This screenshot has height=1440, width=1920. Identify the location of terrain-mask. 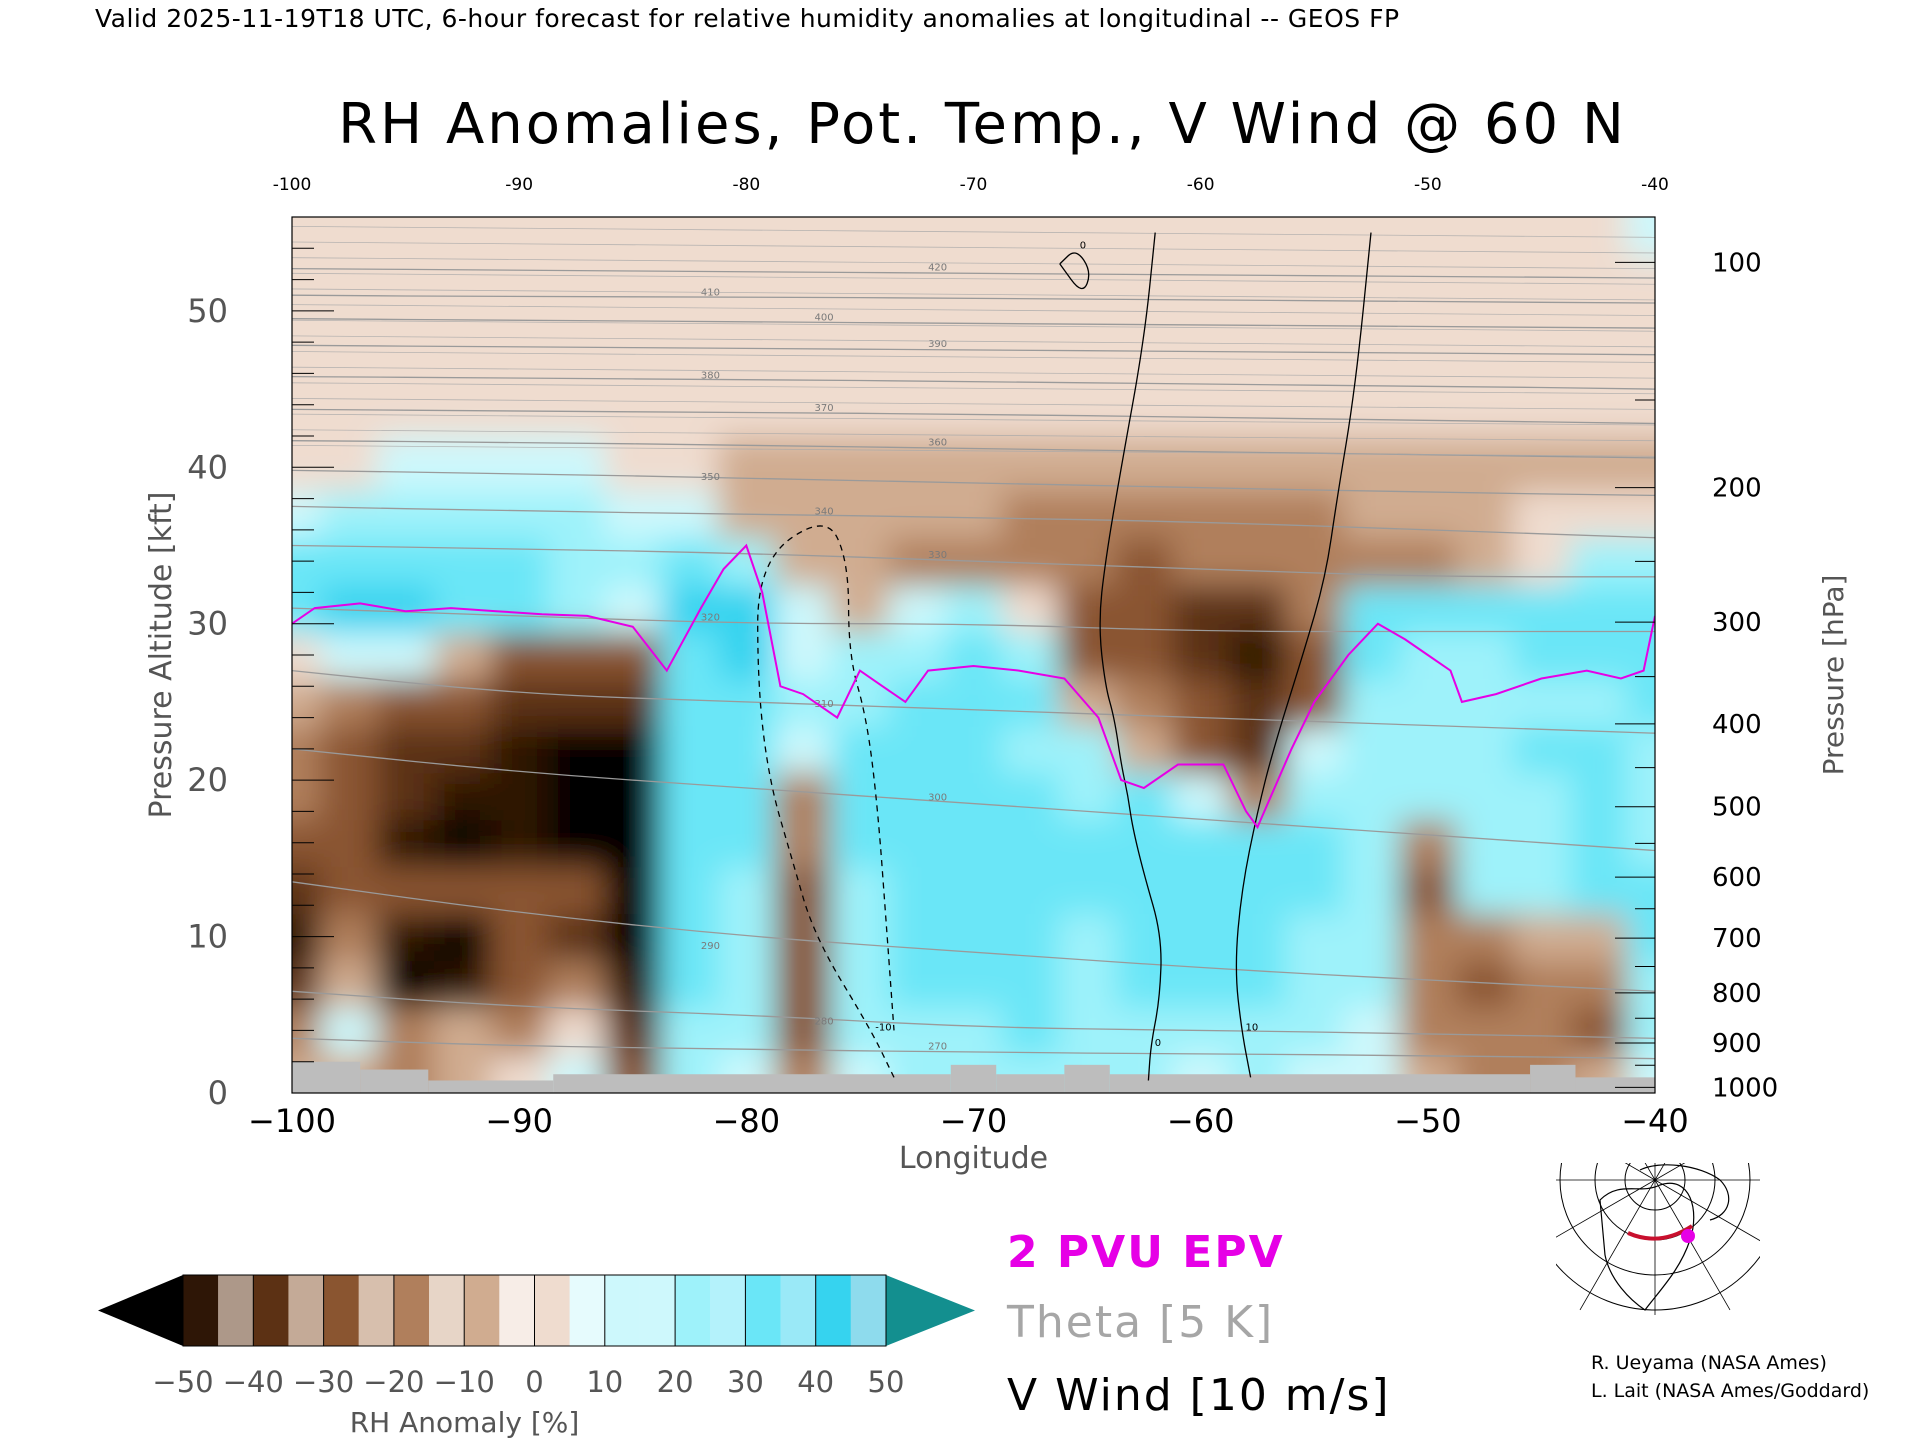
(973, 1077).